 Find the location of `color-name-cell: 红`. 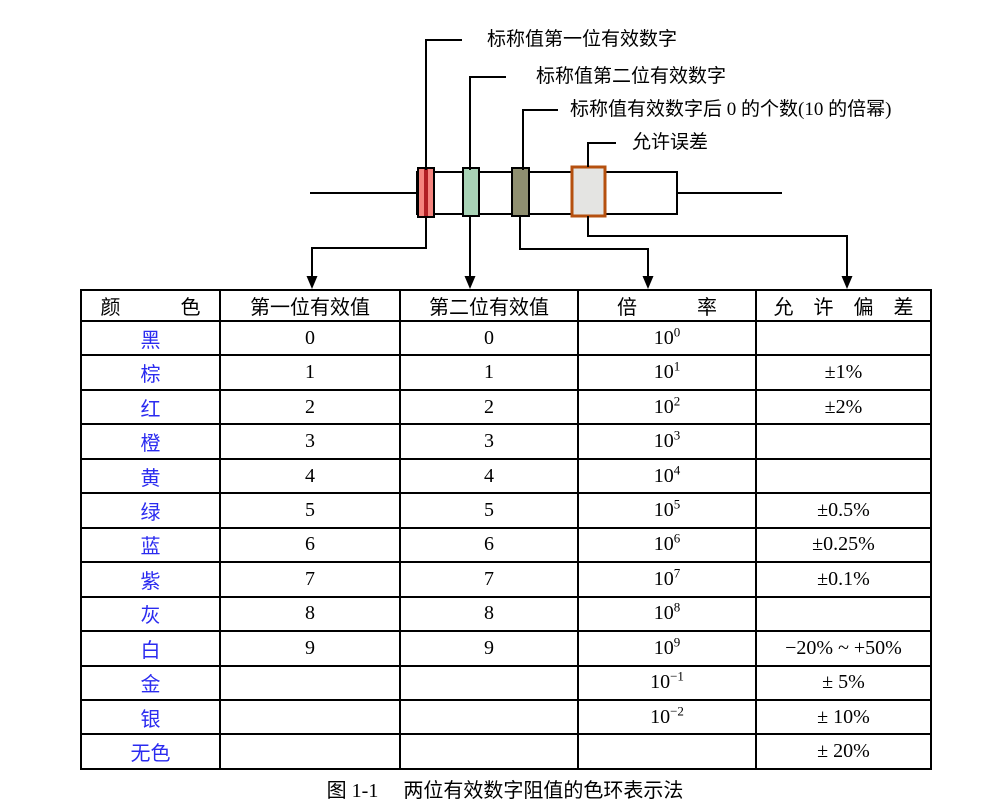

color-name-cell: 红 is located at coordinates (150, 407).